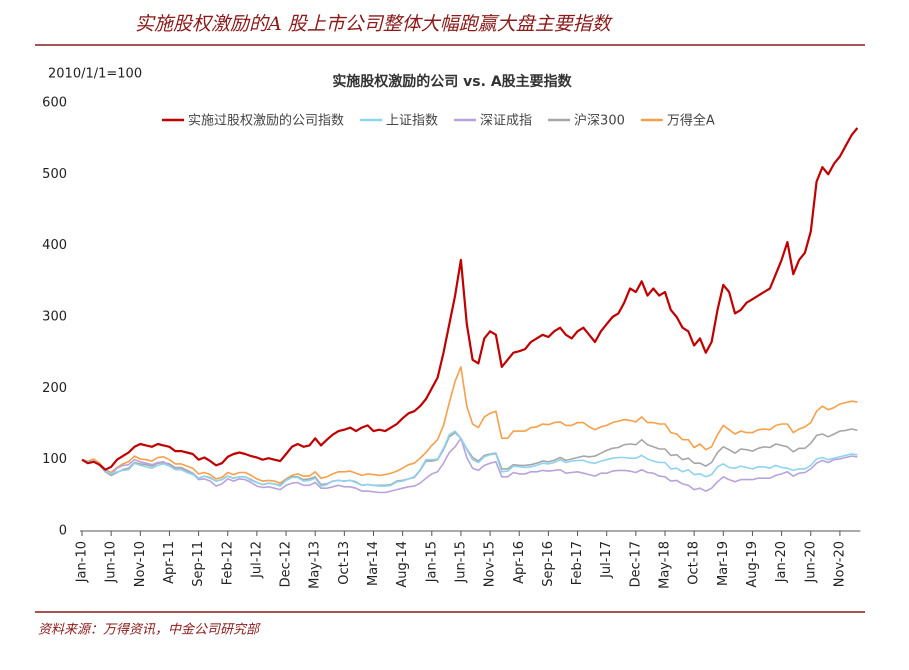 This screenshot has height=670, width=909. Describe the element at coordinates (694, 563) in the screenshot. I see `x-tick-label: Oct-18` at that location.